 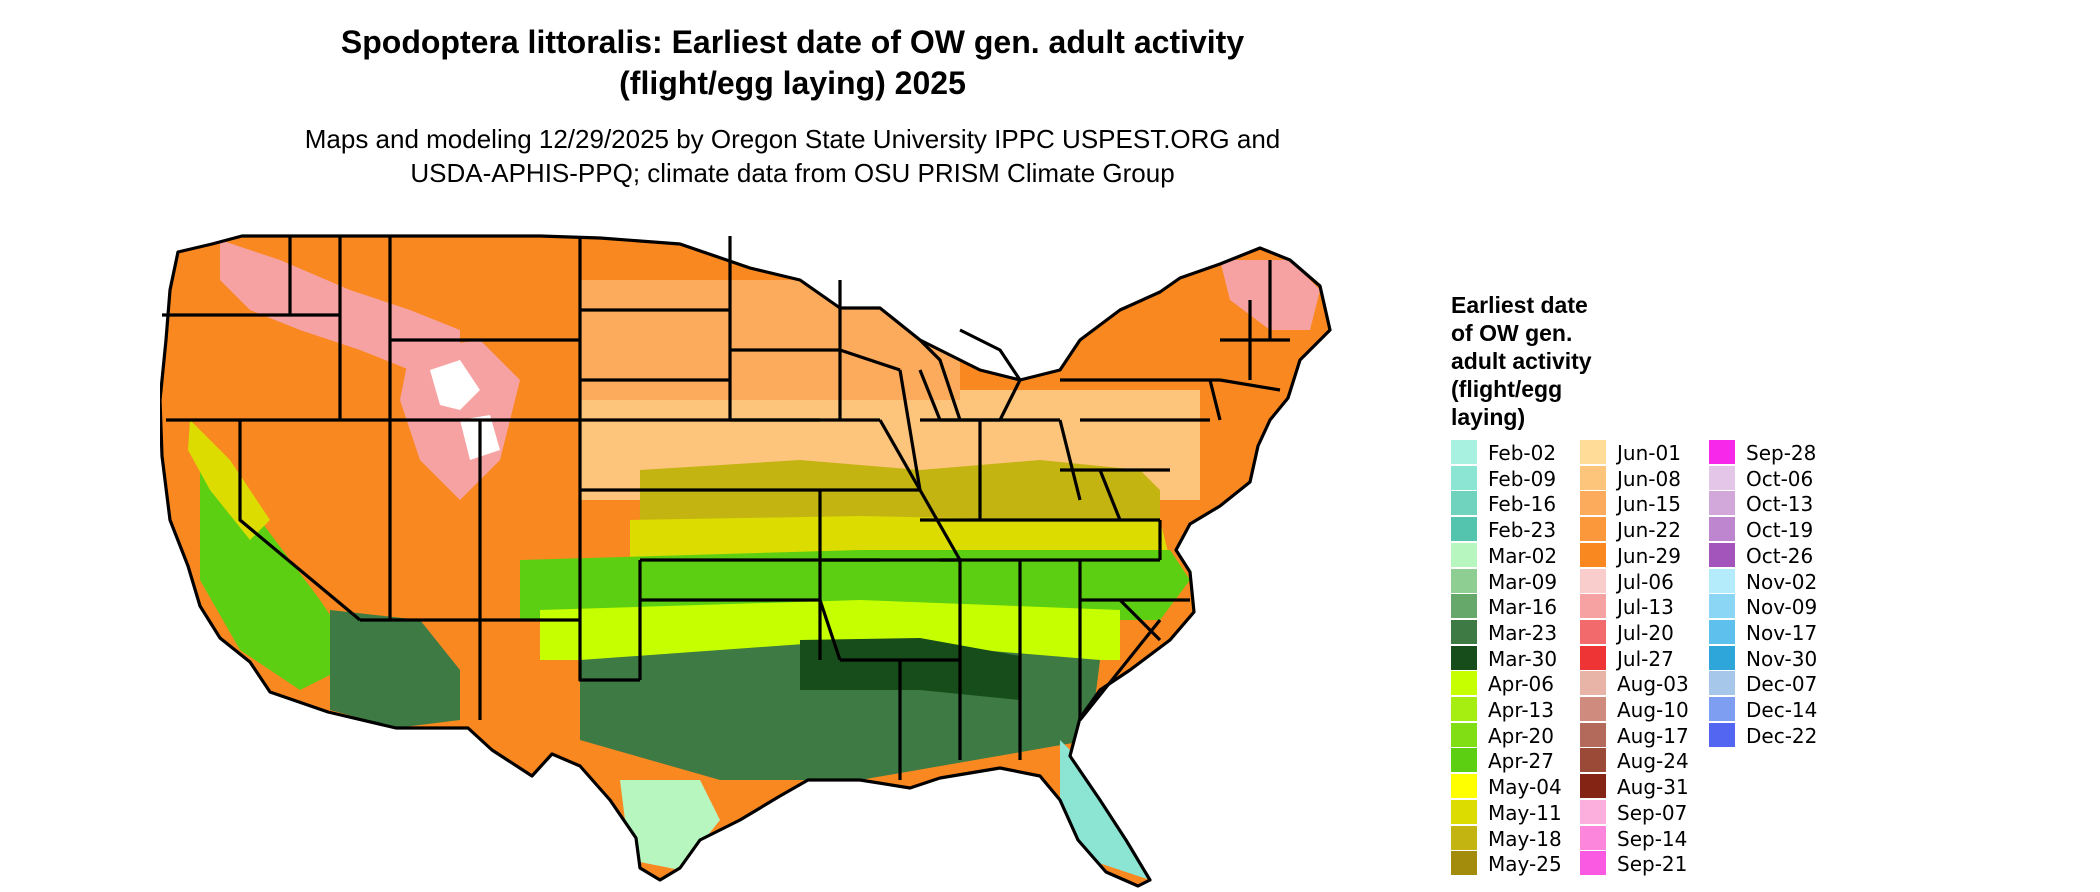 What do you see at coordinates (1522, 453) in the screenshot?
I see `legend-label: Feb-02` at bounding box center [1522, 453].